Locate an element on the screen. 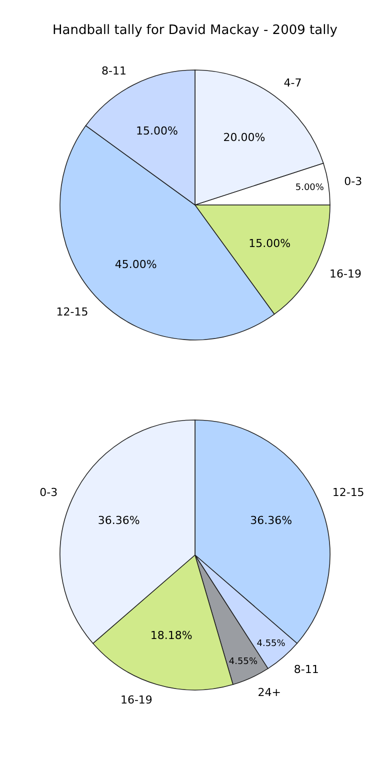  data-label: 45.00% is located at coordinates (135, 265).